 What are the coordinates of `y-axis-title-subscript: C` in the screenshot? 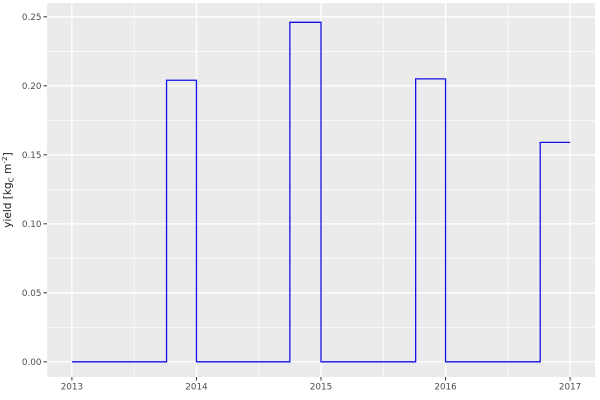 It's located at (10, 179).